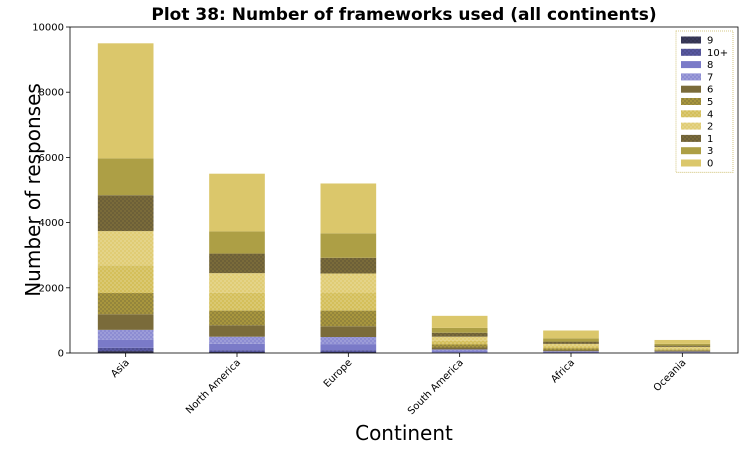 The height and width of the screenshot is (449, 748). Describe the element at coordinates (51, 223) in the screenshot. I see `y-tick-label: 4000` at that location.